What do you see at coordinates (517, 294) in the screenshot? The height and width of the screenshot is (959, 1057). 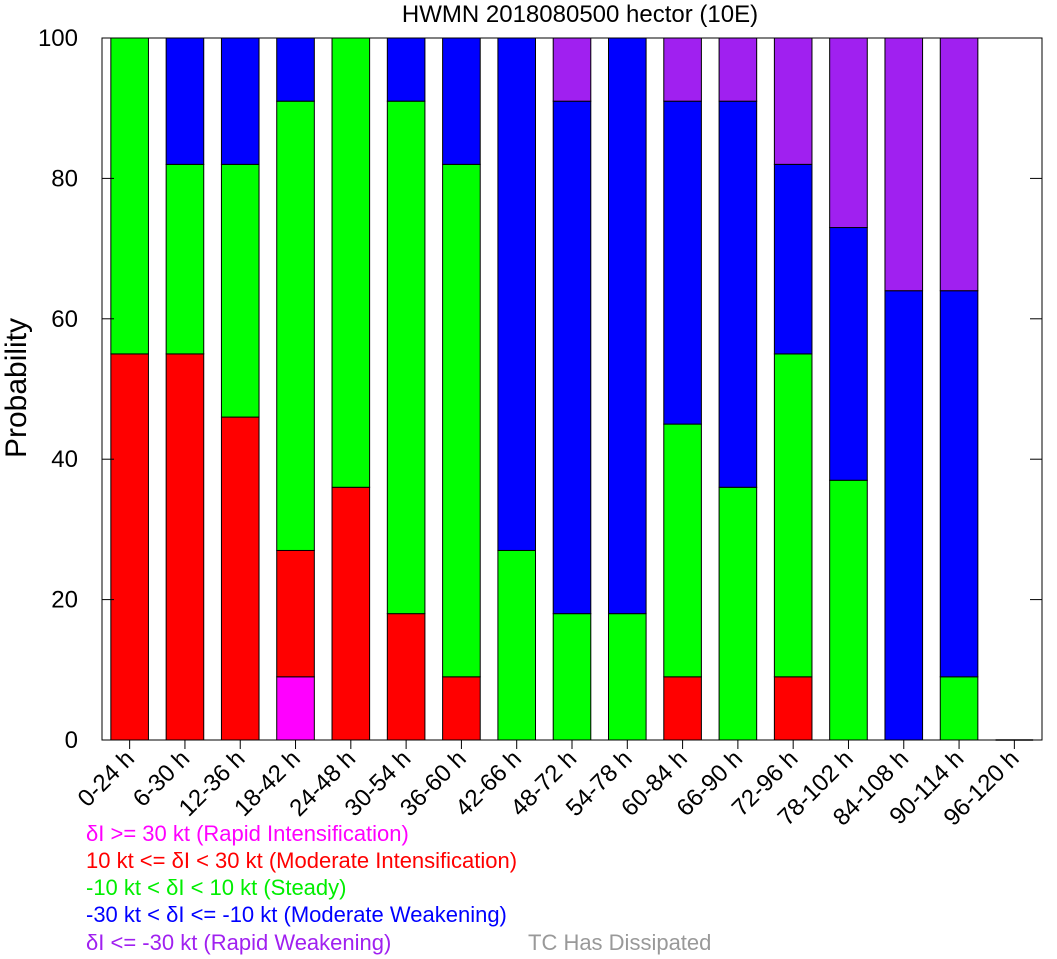 I see `bar-segment-7-s3` at bounding box center [517, 294].